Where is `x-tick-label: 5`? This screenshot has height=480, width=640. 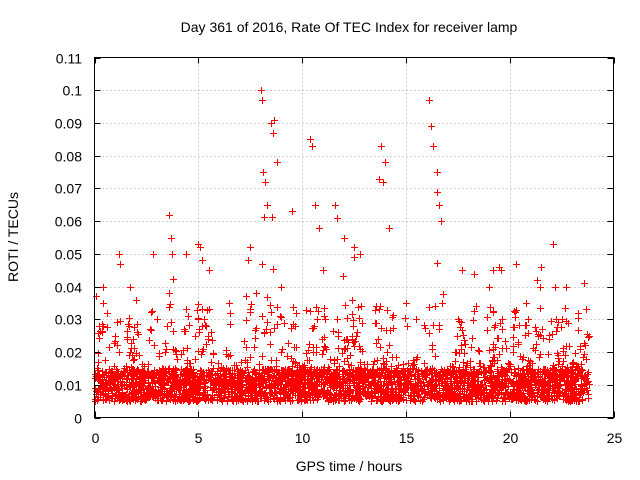
x-tick-label: 5 is located at coordinates (199, 438).